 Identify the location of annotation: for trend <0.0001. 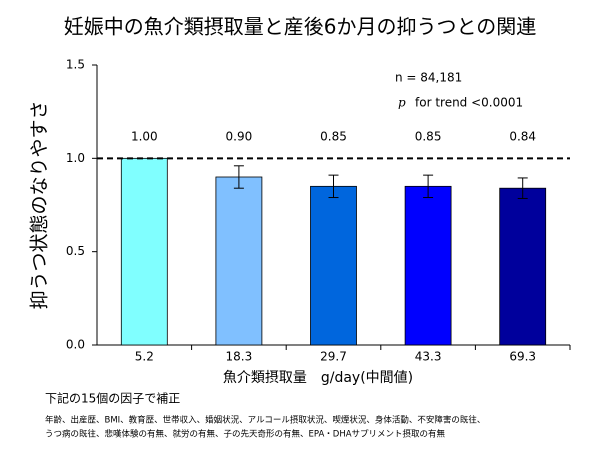
(469, 103).